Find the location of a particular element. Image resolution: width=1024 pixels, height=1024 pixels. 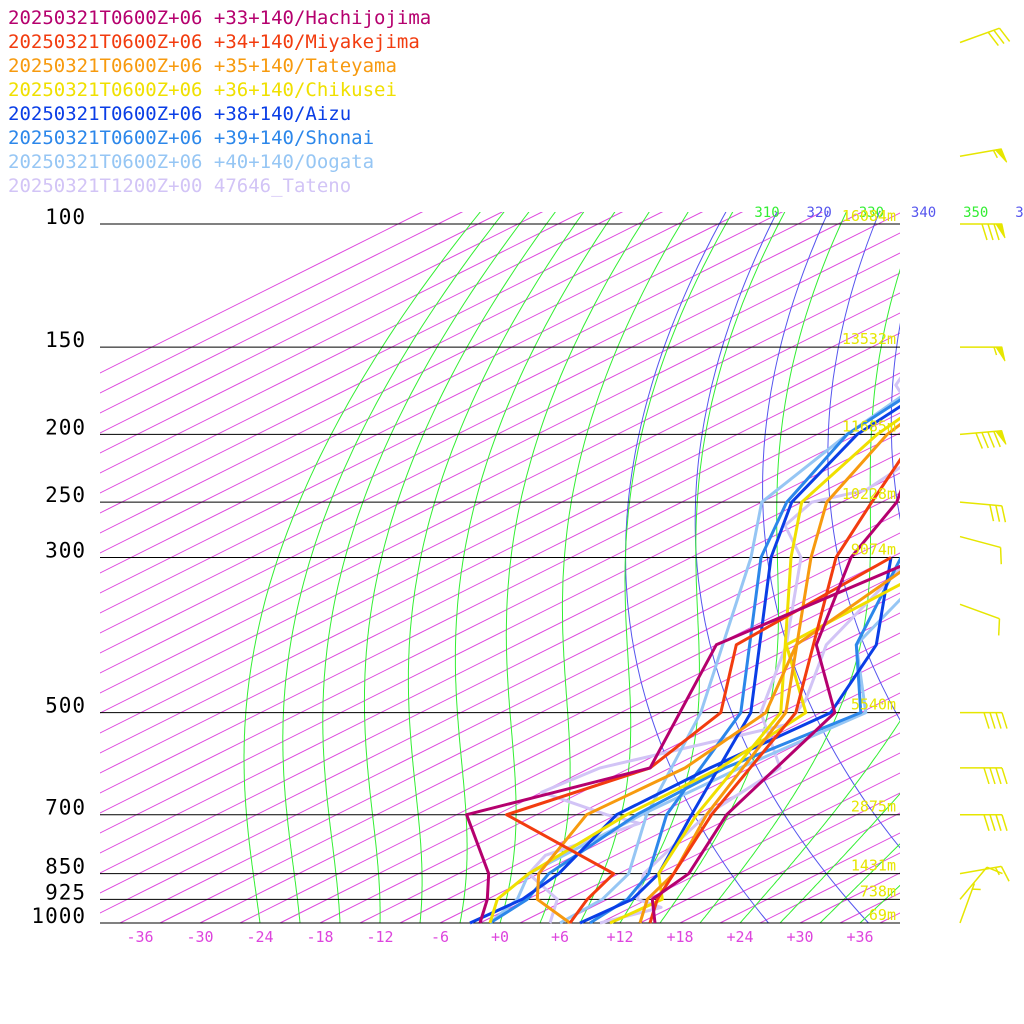

temperature-tick-label: +0 is located at coordinates (500, 937).